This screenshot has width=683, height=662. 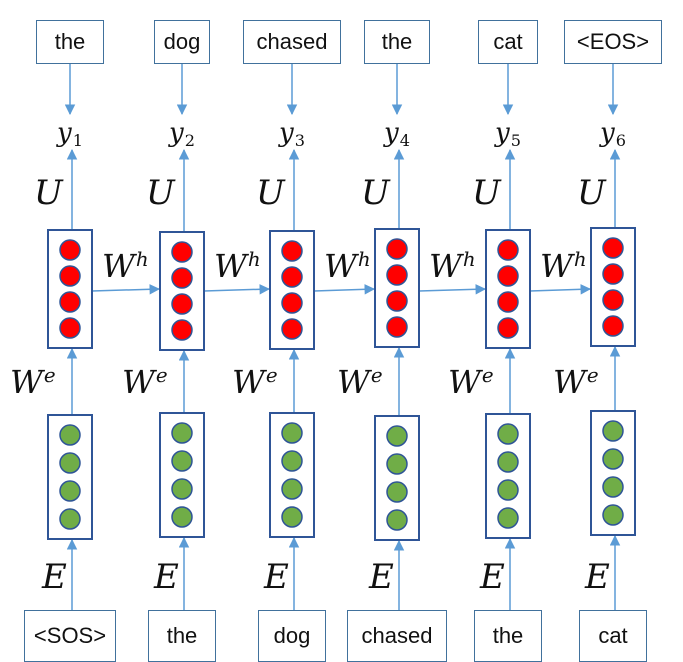 I want to click on output-label-sub: 1, so click(x=77, y=140).